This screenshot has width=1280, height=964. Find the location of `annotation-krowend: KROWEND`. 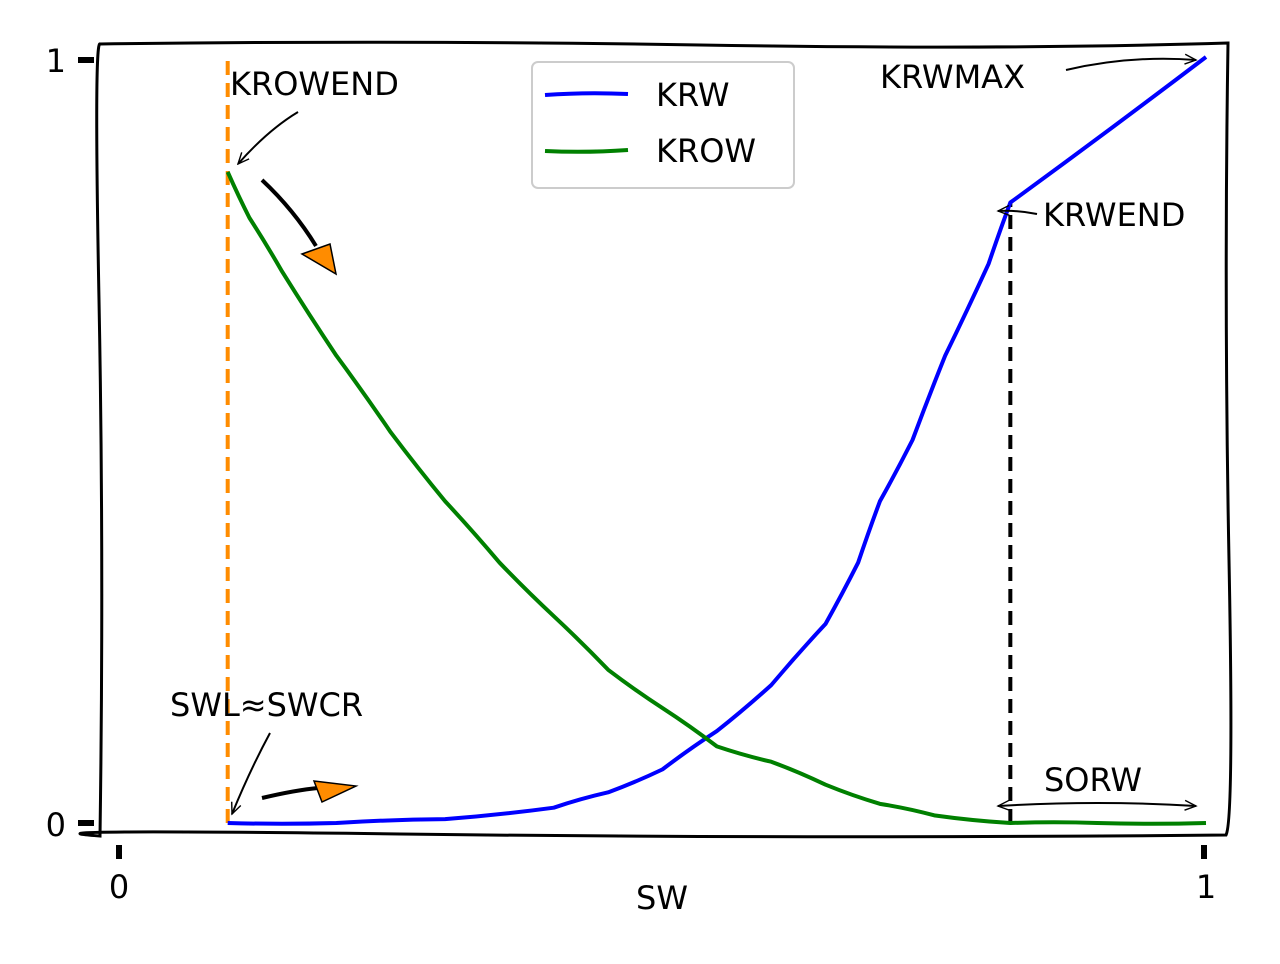

annotation-krowend: KROWEND is located at coordinates (314, 84).